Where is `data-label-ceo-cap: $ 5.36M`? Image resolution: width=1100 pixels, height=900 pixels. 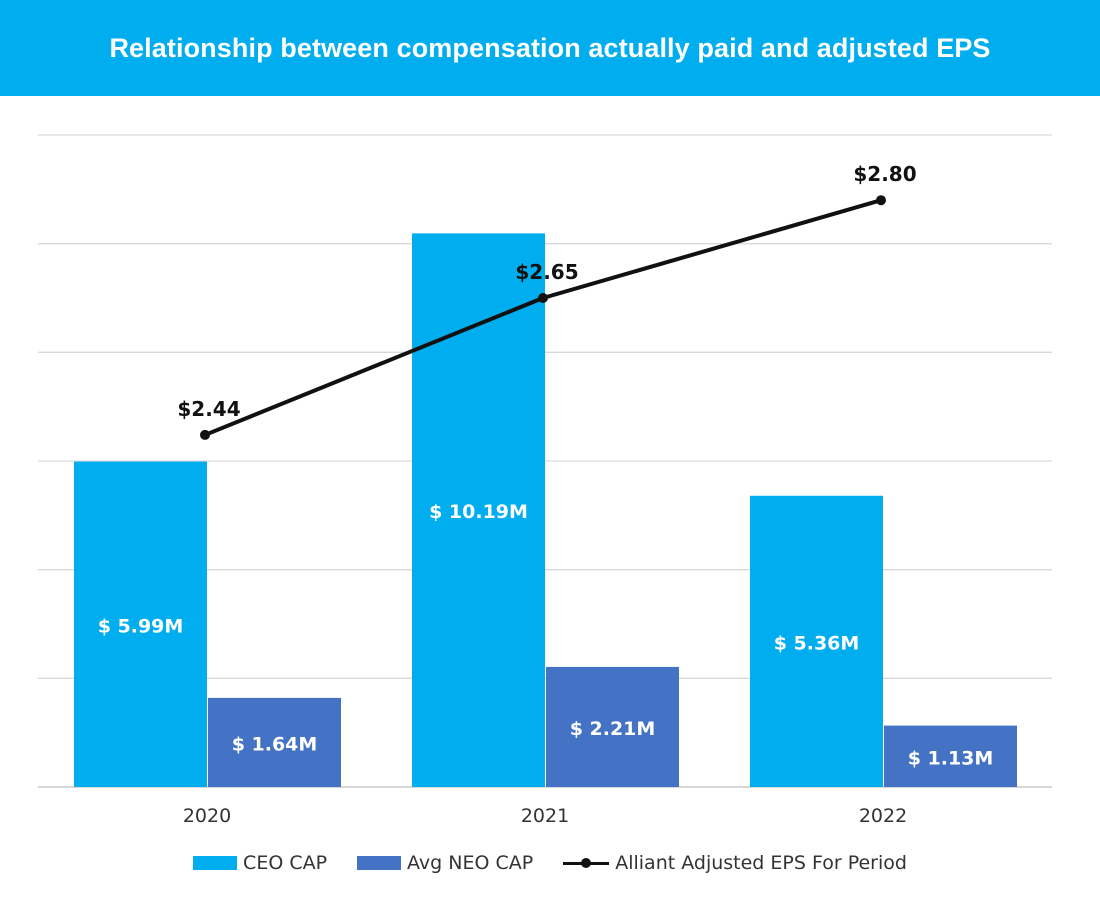 data-label-ceo-cap: $ 5.36M is located at coordinates (817, 643).